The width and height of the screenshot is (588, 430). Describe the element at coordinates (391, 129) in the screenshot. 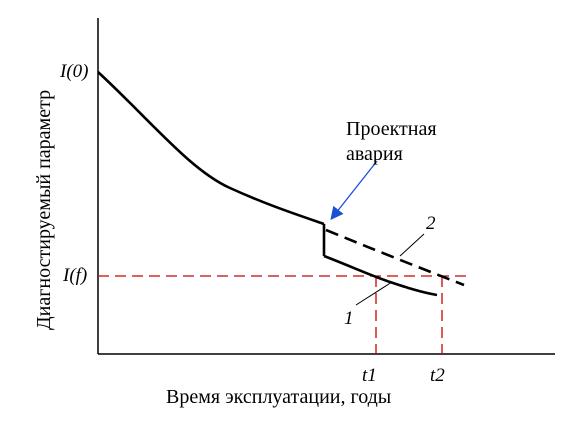

I see `annotation-line-1: Проектная` at that location.